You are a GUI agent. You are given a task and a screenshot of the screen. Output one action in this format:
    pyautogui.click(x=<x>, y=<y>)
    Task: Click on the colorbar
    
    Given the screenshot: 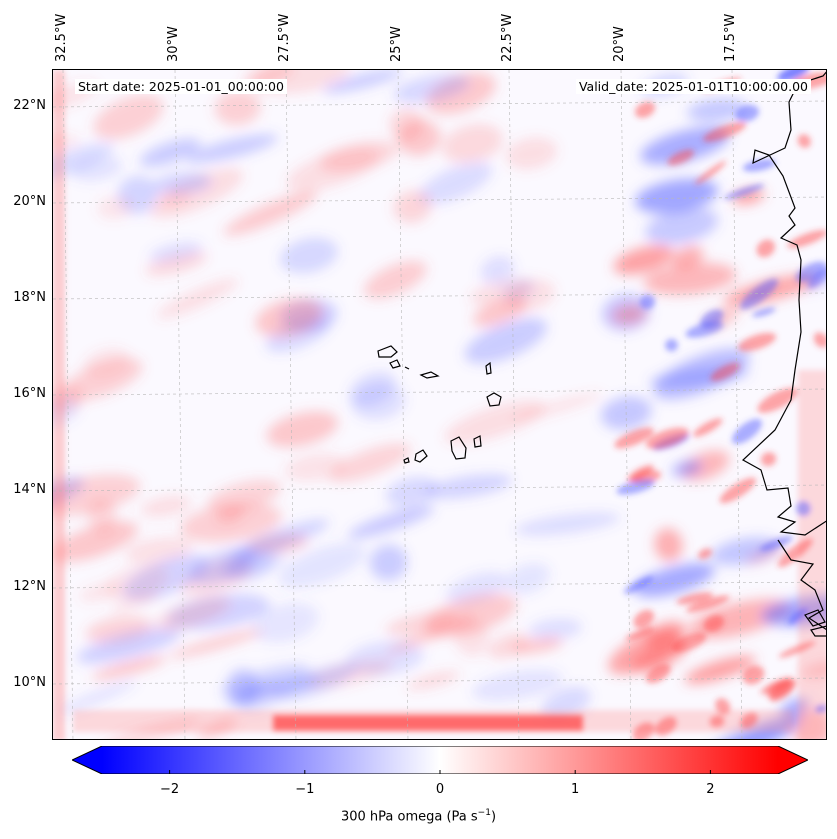 What is the action you would take?
    pyautogui.click(x=440, y=760)
    